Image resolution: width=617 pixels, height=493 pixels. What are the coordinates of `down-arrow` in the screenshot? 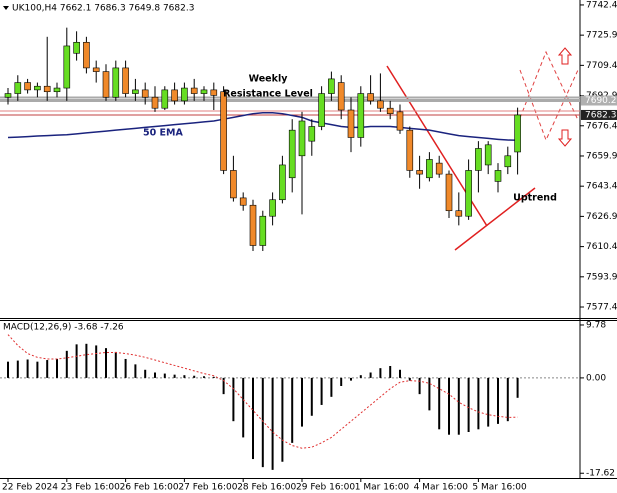 It's located at (565, 138).